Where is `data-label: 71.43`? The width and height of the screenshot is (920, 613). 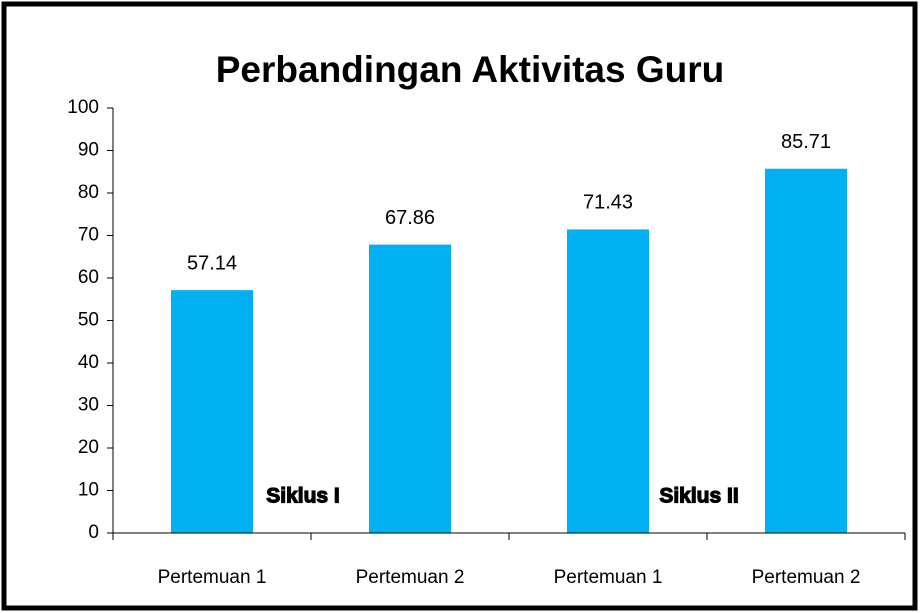
data-label: 71.43 is located at coordinates (608, 203).